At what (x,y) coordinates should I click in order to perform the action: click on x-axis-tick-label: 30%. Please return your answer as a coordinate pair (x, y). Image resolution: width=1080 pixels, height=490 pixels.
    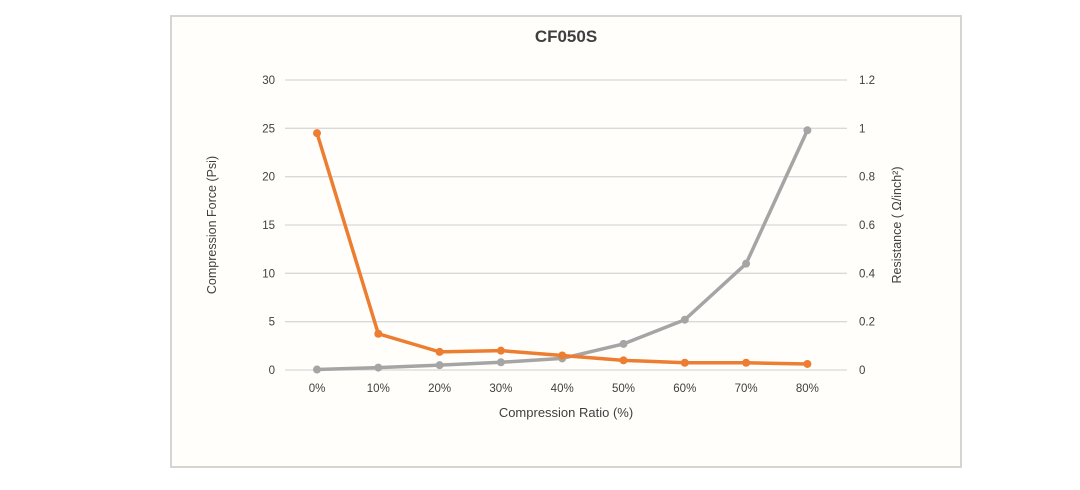
    Looking at the image, I should click on (500, 389).